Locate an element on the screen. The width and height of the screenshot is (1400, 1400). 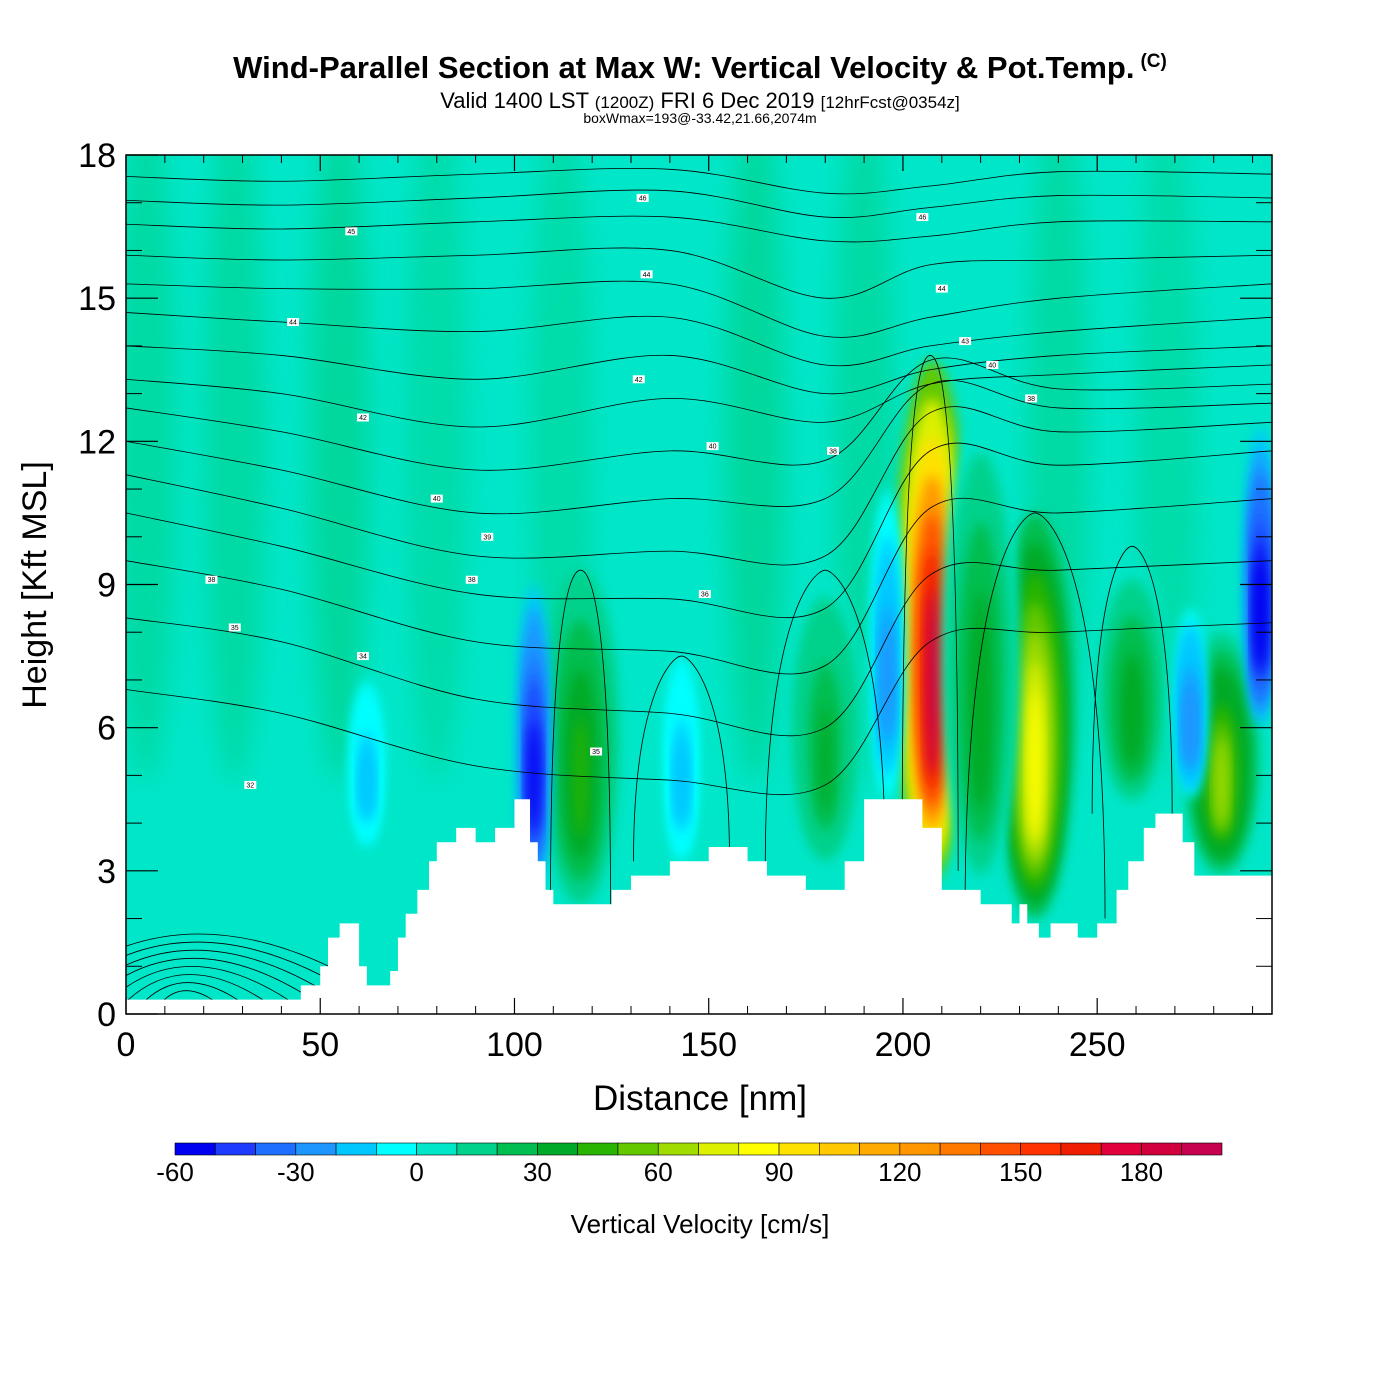
y-tick-label: 3 is located at coordinates (106, 872).